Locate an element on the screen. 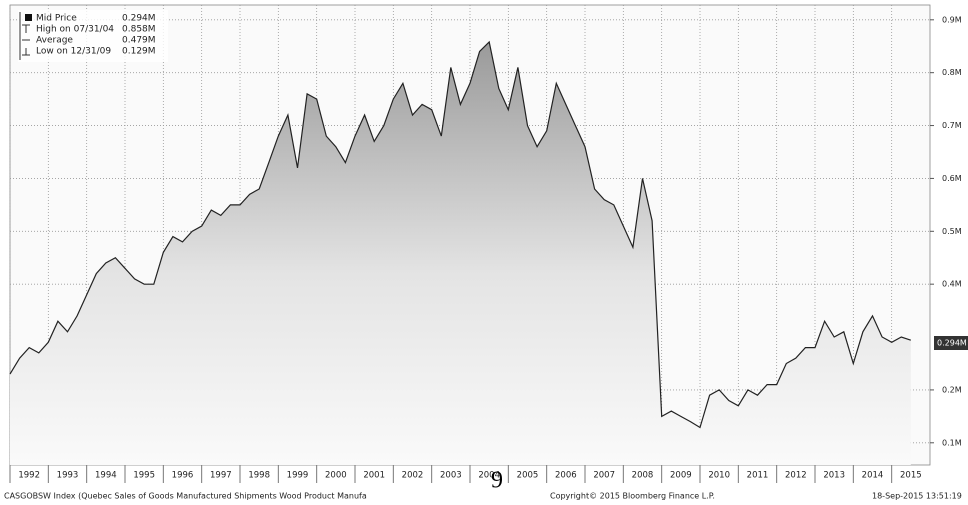  x-tick-label: 2007 is located at coordinates (604, 476).